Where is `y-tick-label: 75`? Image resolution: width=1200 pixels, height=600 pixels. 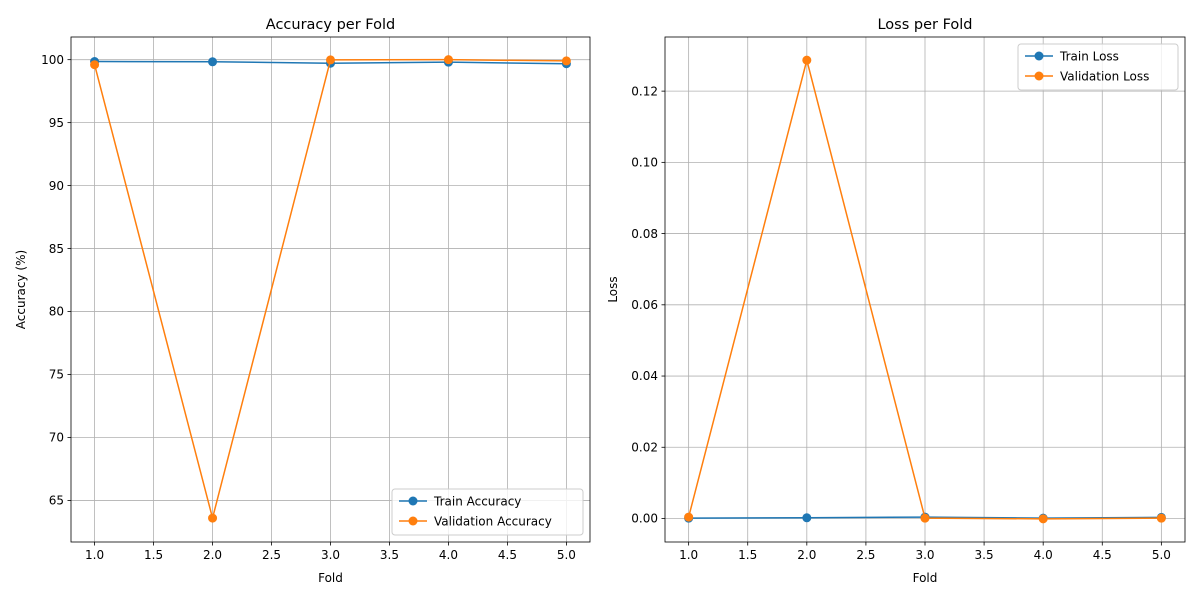
y-tick-label: 75 is located at coordinates (56, 375).